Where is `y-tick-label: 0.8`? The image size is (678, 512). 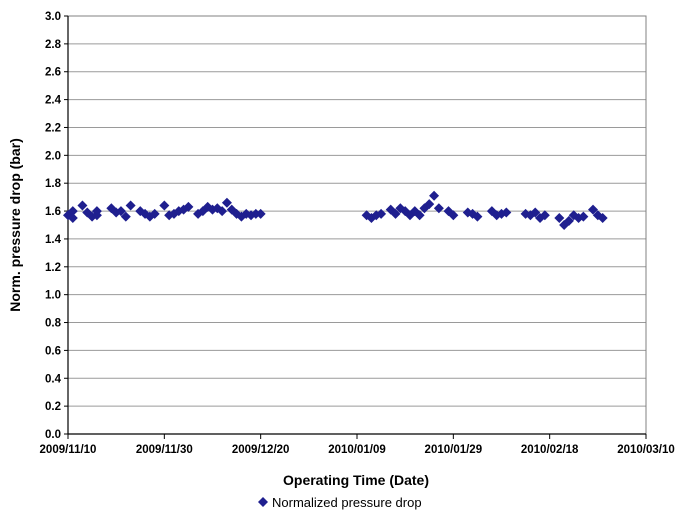 y-tick-label: 0.8 is located at coordinates (53, 324).